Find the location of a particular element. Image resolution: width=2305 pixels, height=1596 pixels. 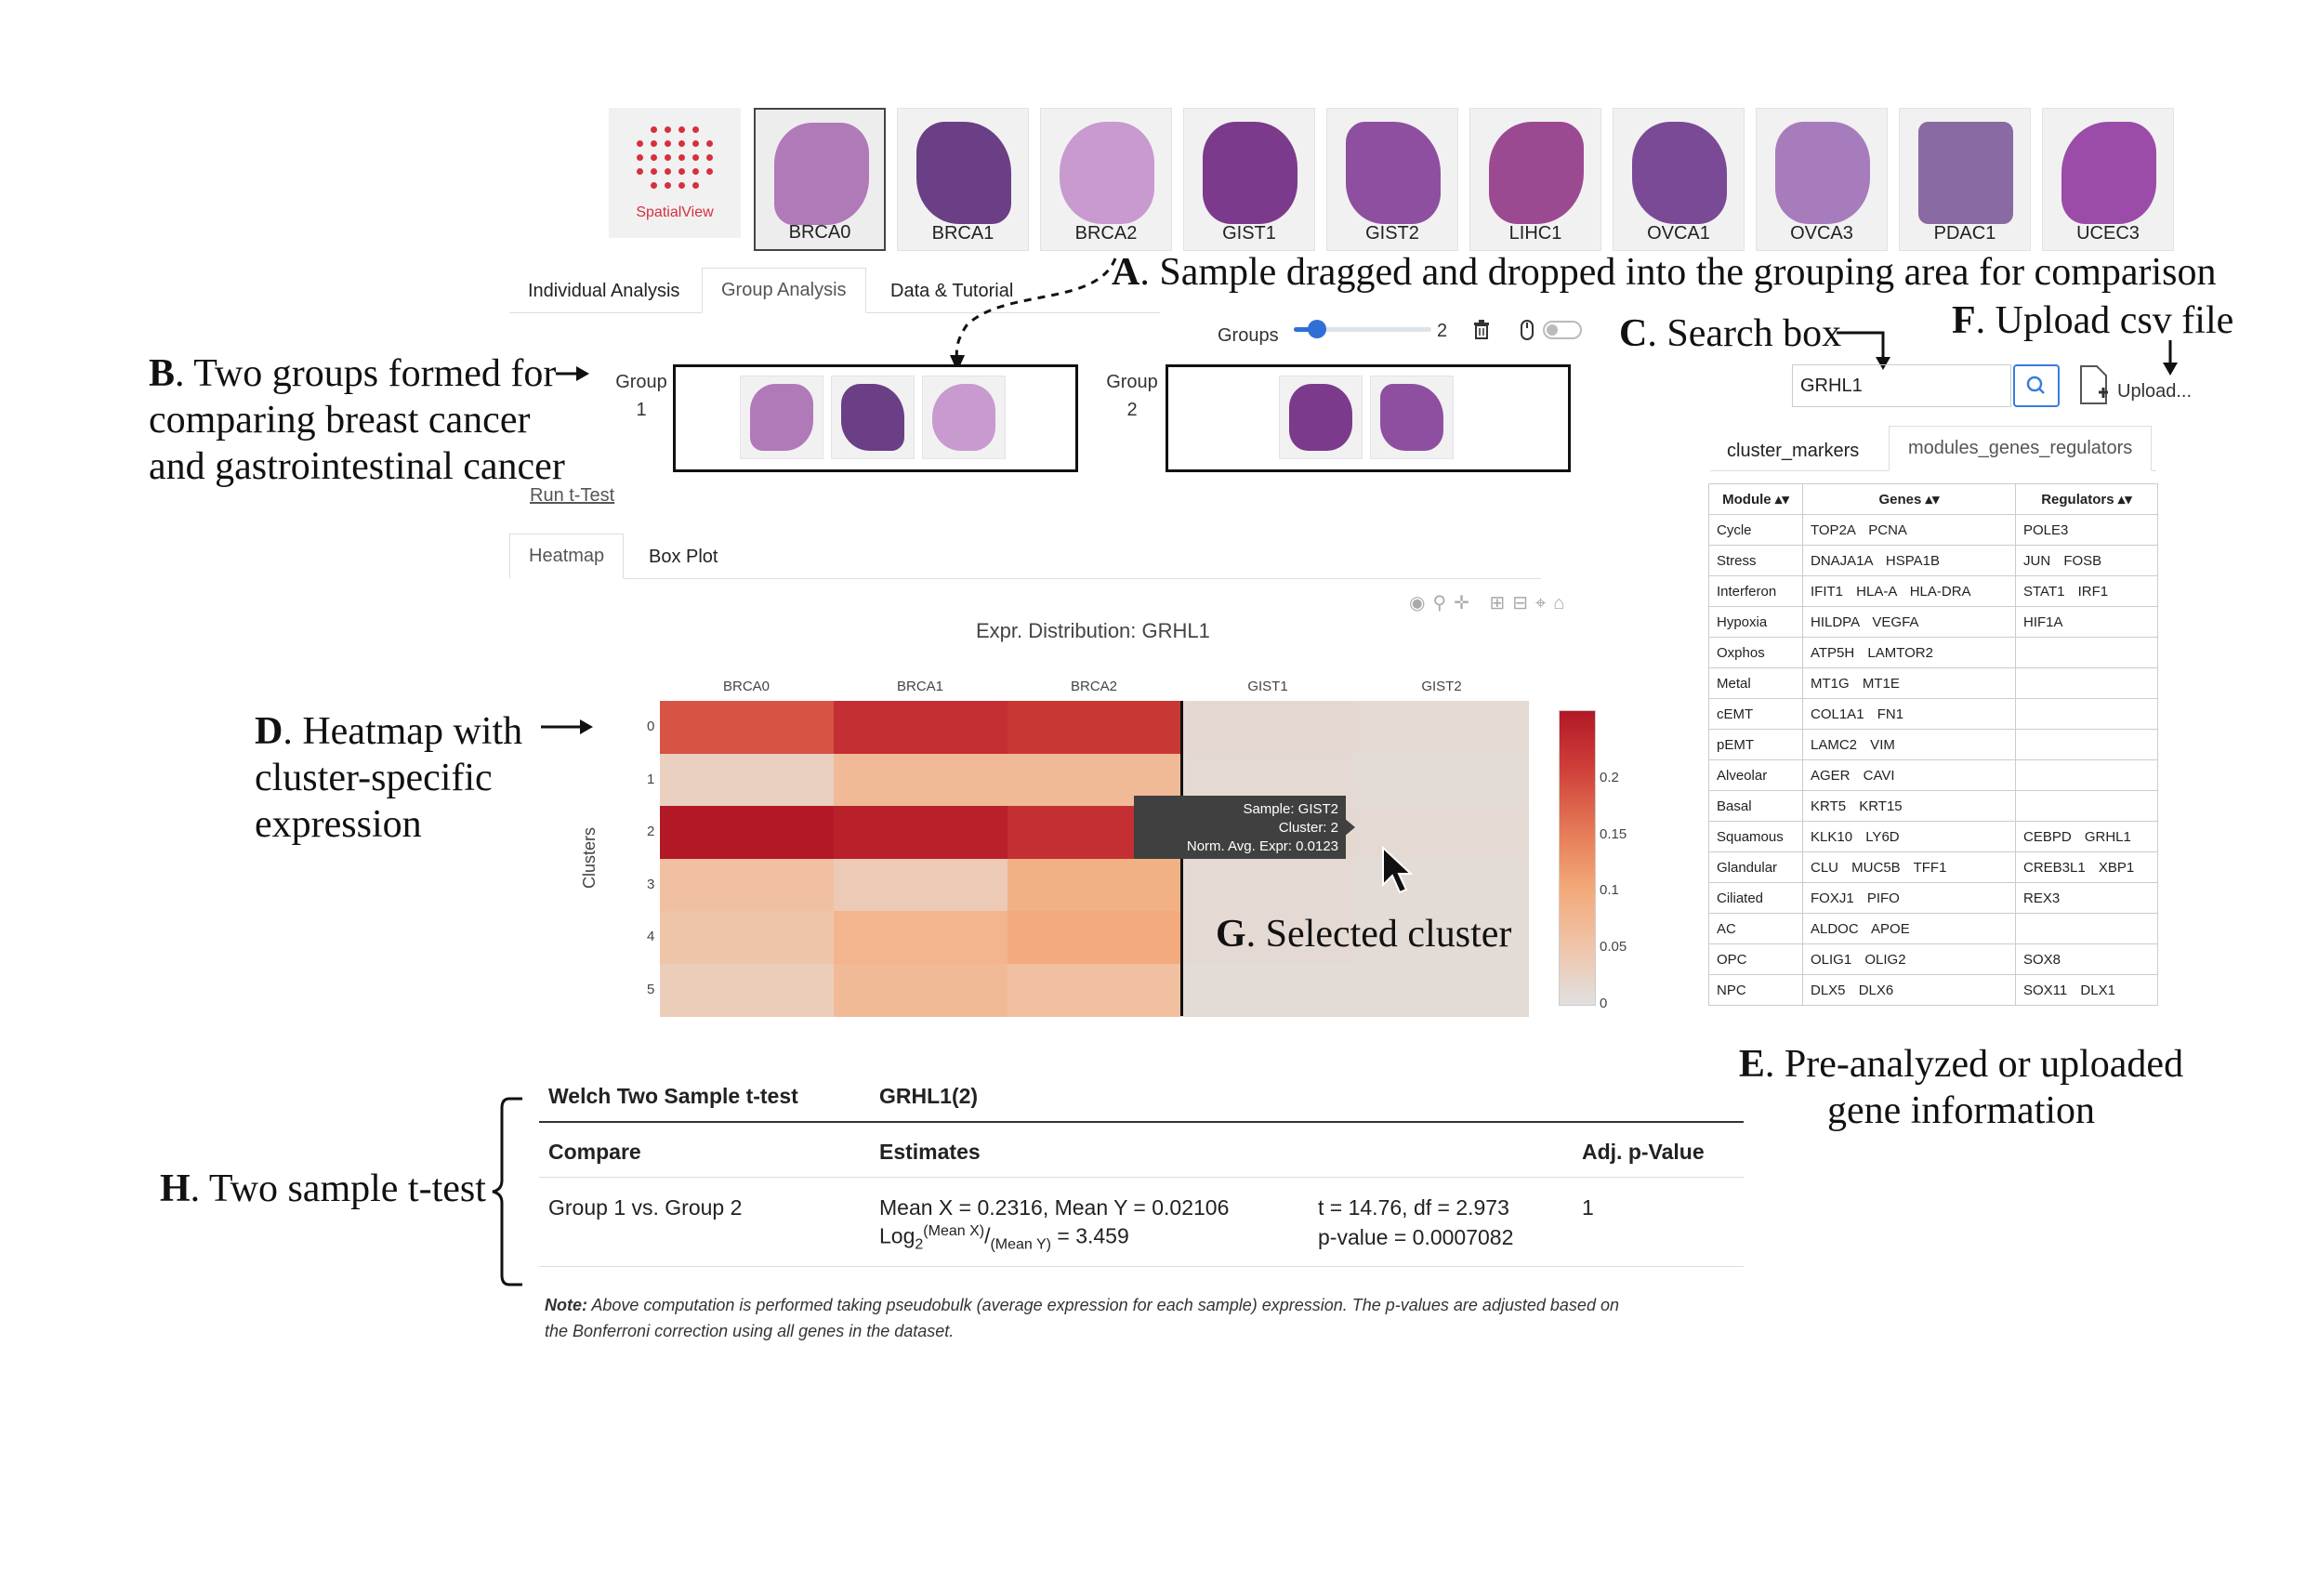

group1-sample-brca2 is located at coordinates (964, 418).